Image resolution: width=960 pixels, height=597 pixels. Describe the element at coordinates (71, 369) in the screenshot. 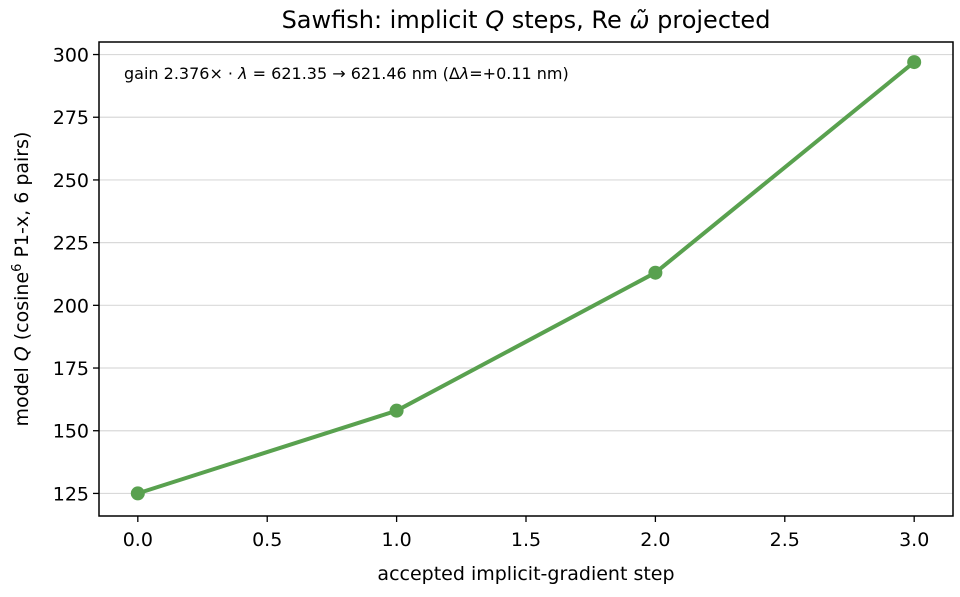

I see `y-tick-label: 175` at that location.